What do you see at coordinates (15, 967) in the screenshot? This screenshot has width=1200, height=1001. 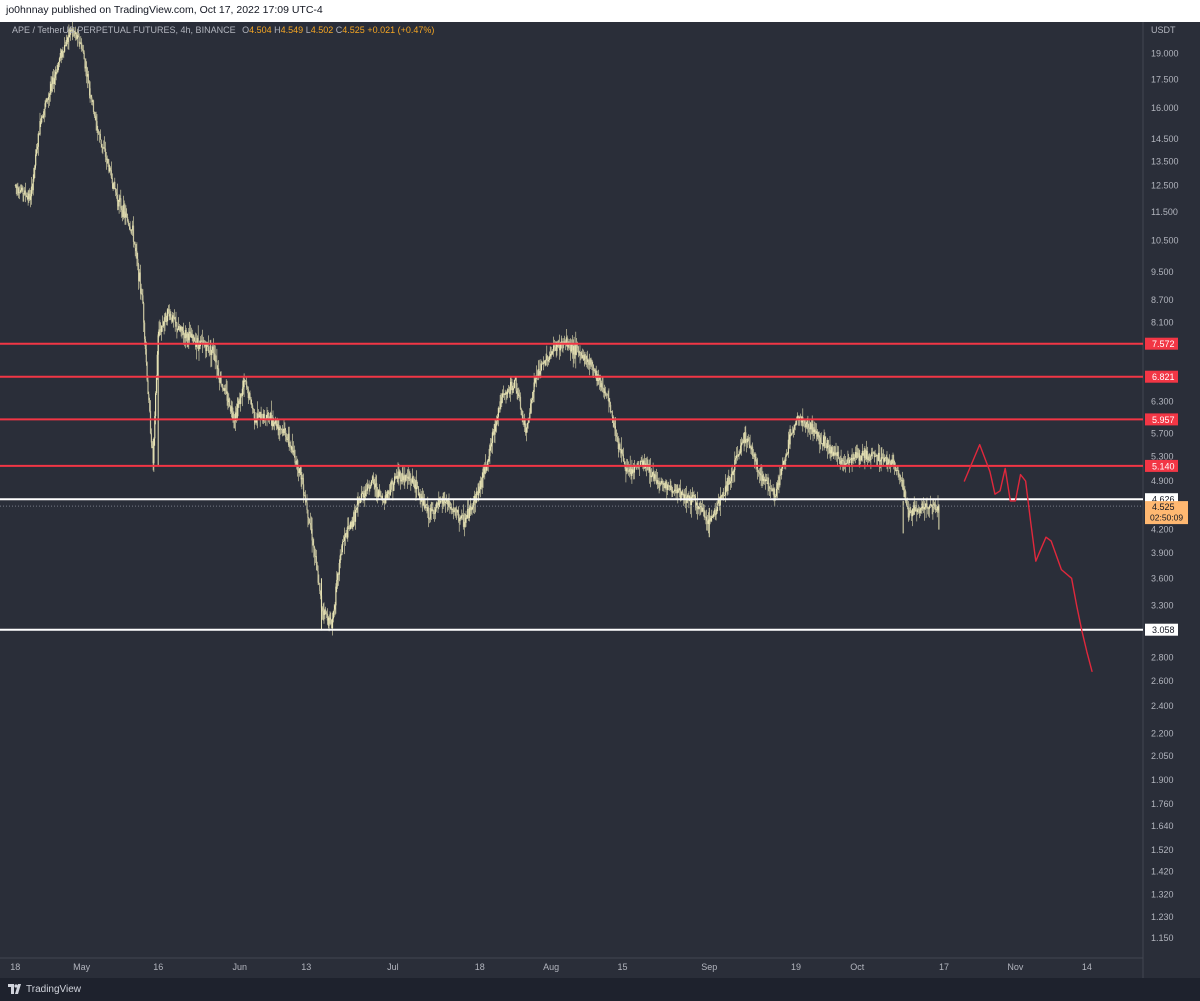 I see `x-tick-label: 18` at bounding box center [15, 967].